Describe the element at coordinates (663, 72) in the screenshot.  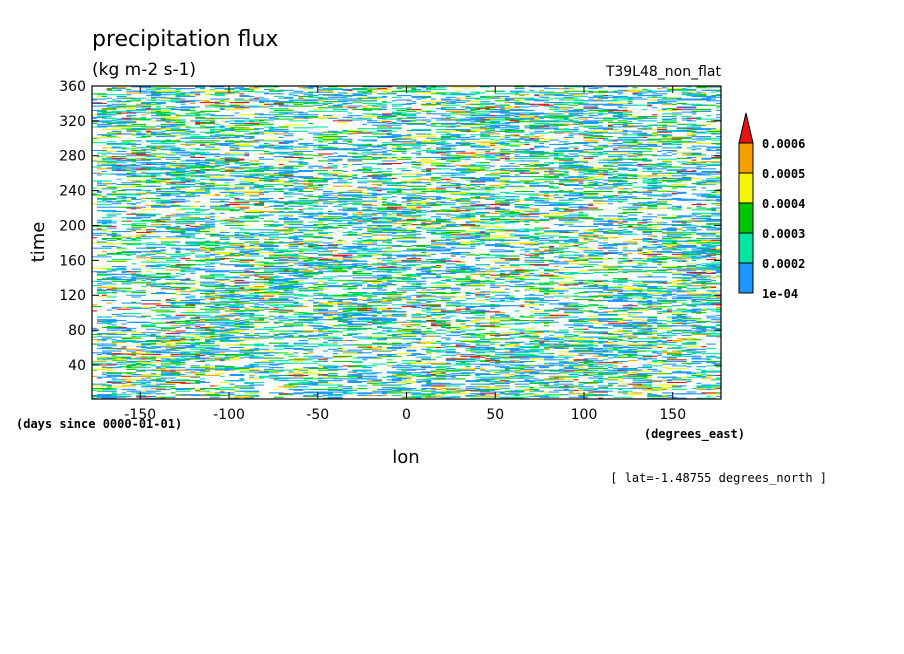
I see `experiment-label: T39L48_non_flat` at that location.